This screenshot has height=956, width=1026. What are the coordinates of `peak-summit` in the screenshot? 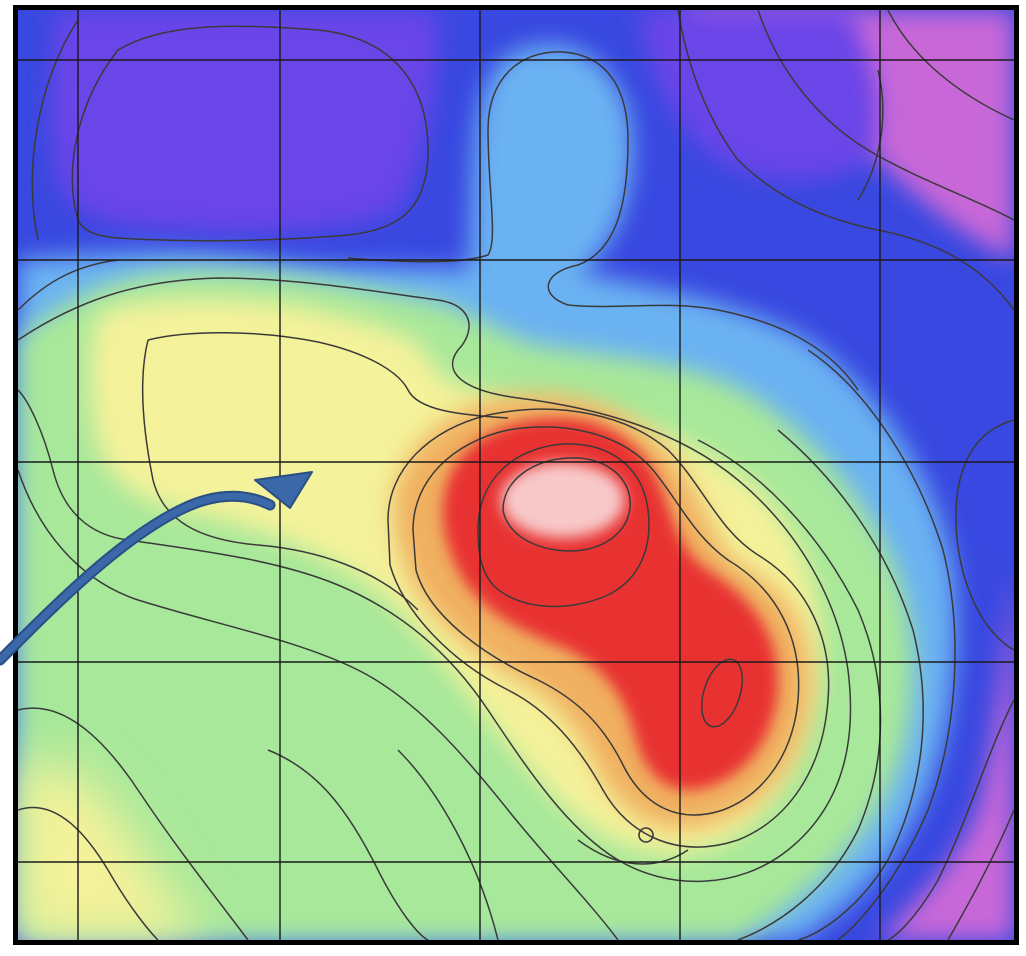 It's located at (563, 500).